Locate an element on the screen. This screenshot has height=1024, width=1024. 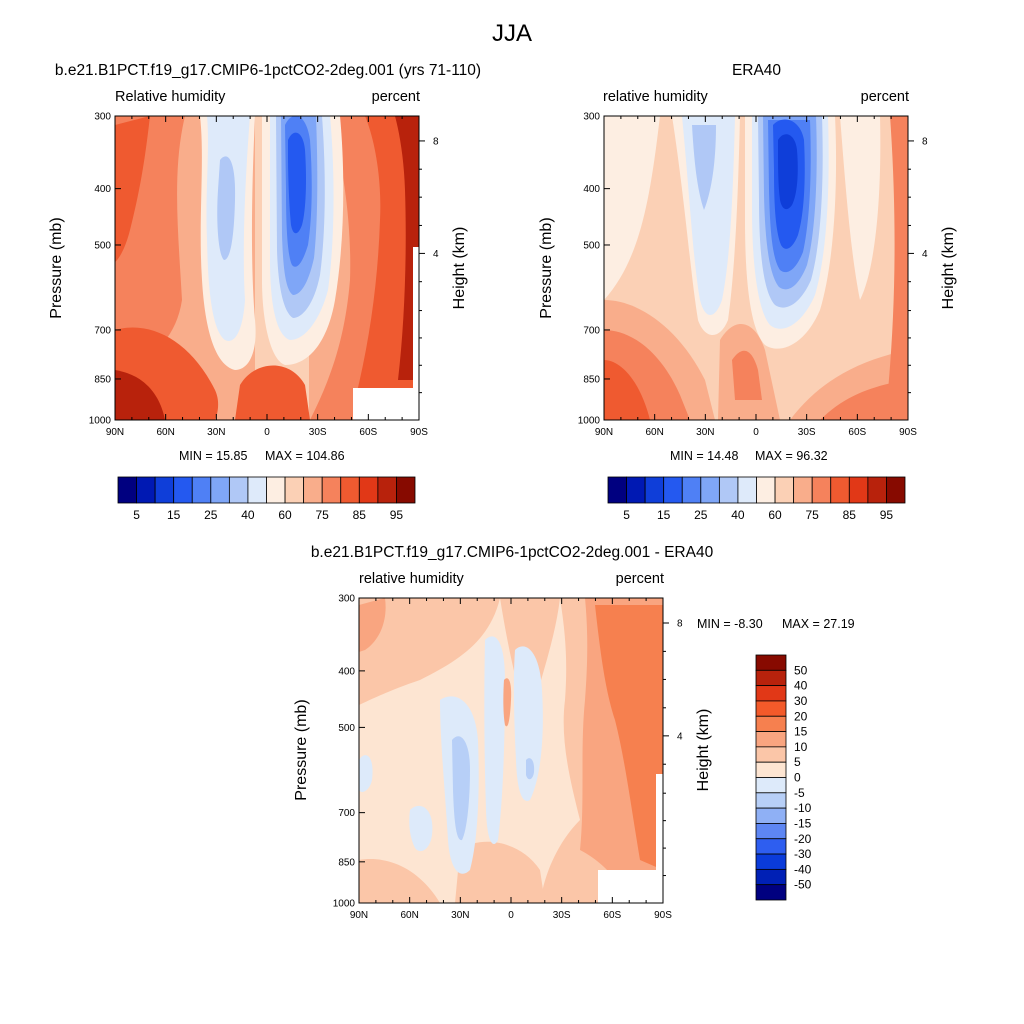
panel3-left-subtitle: relative humidity is located at coordinates (411, 579).